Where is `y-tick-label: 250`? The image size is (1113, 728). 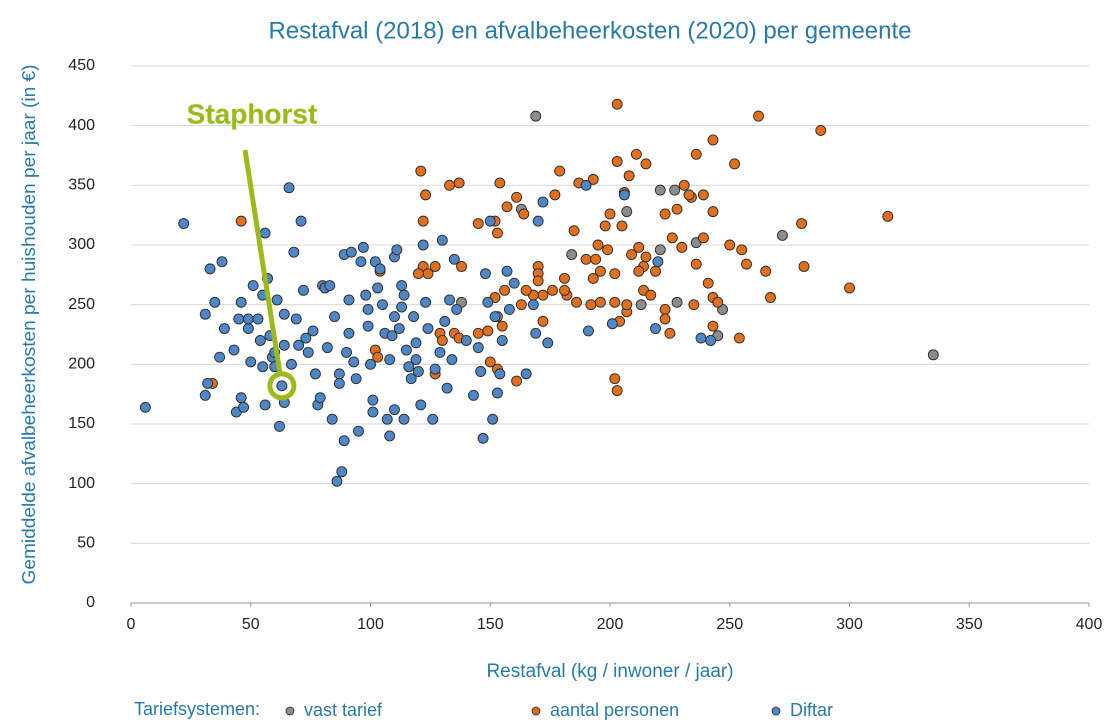 y-tick-label: 250 is located at coordinates (81, 304).